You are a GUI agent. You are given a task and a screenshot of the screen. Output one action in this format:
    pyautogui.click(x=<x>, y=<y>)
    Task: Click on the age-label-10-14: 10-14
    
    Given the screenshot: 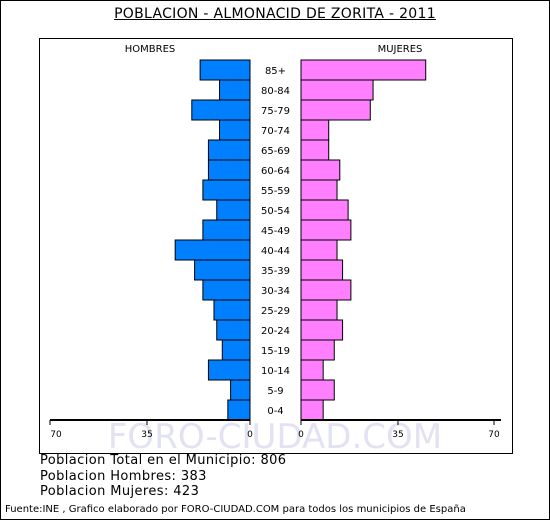 What is the action you would take?
    pyautogui.click(x=275, y=371)
    